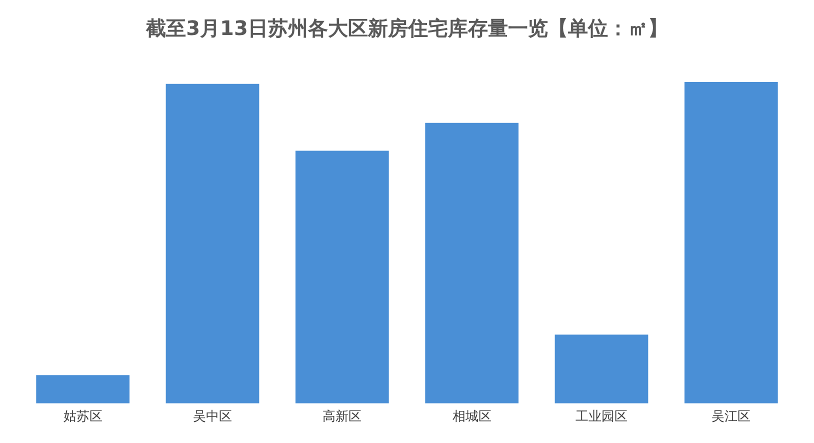 This screenshot has height=443, width=814. I want to click on x-tick-label: 工业园区, so click(602, 417).